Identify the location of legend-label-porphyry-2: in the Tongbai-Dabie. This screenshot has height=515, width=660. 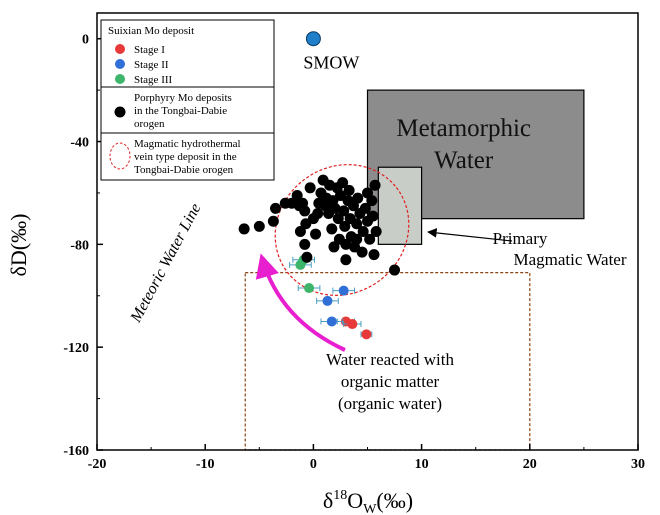
(180, 111).